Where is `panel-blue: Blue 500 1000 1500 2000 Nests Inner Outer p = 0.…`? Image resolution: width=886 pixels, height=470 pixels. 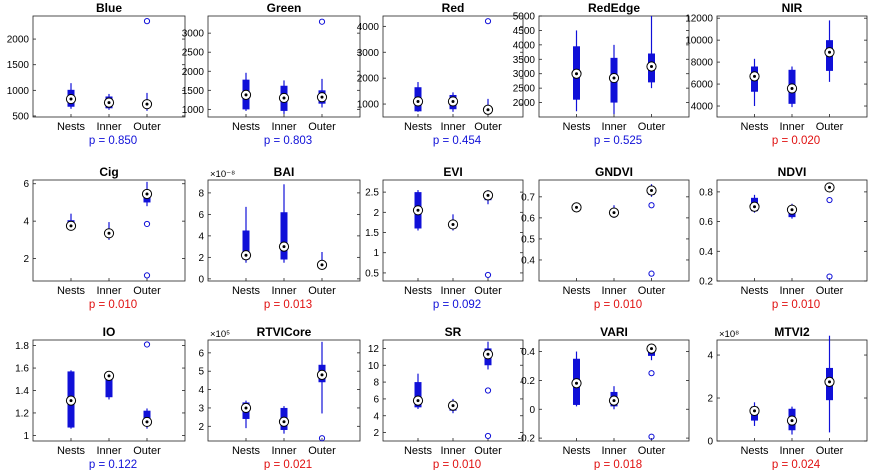
panel-blue: Blue 500 1000 1500 2000 Nests Inner Outer p = 0.… is located at coordinates (96, 74).